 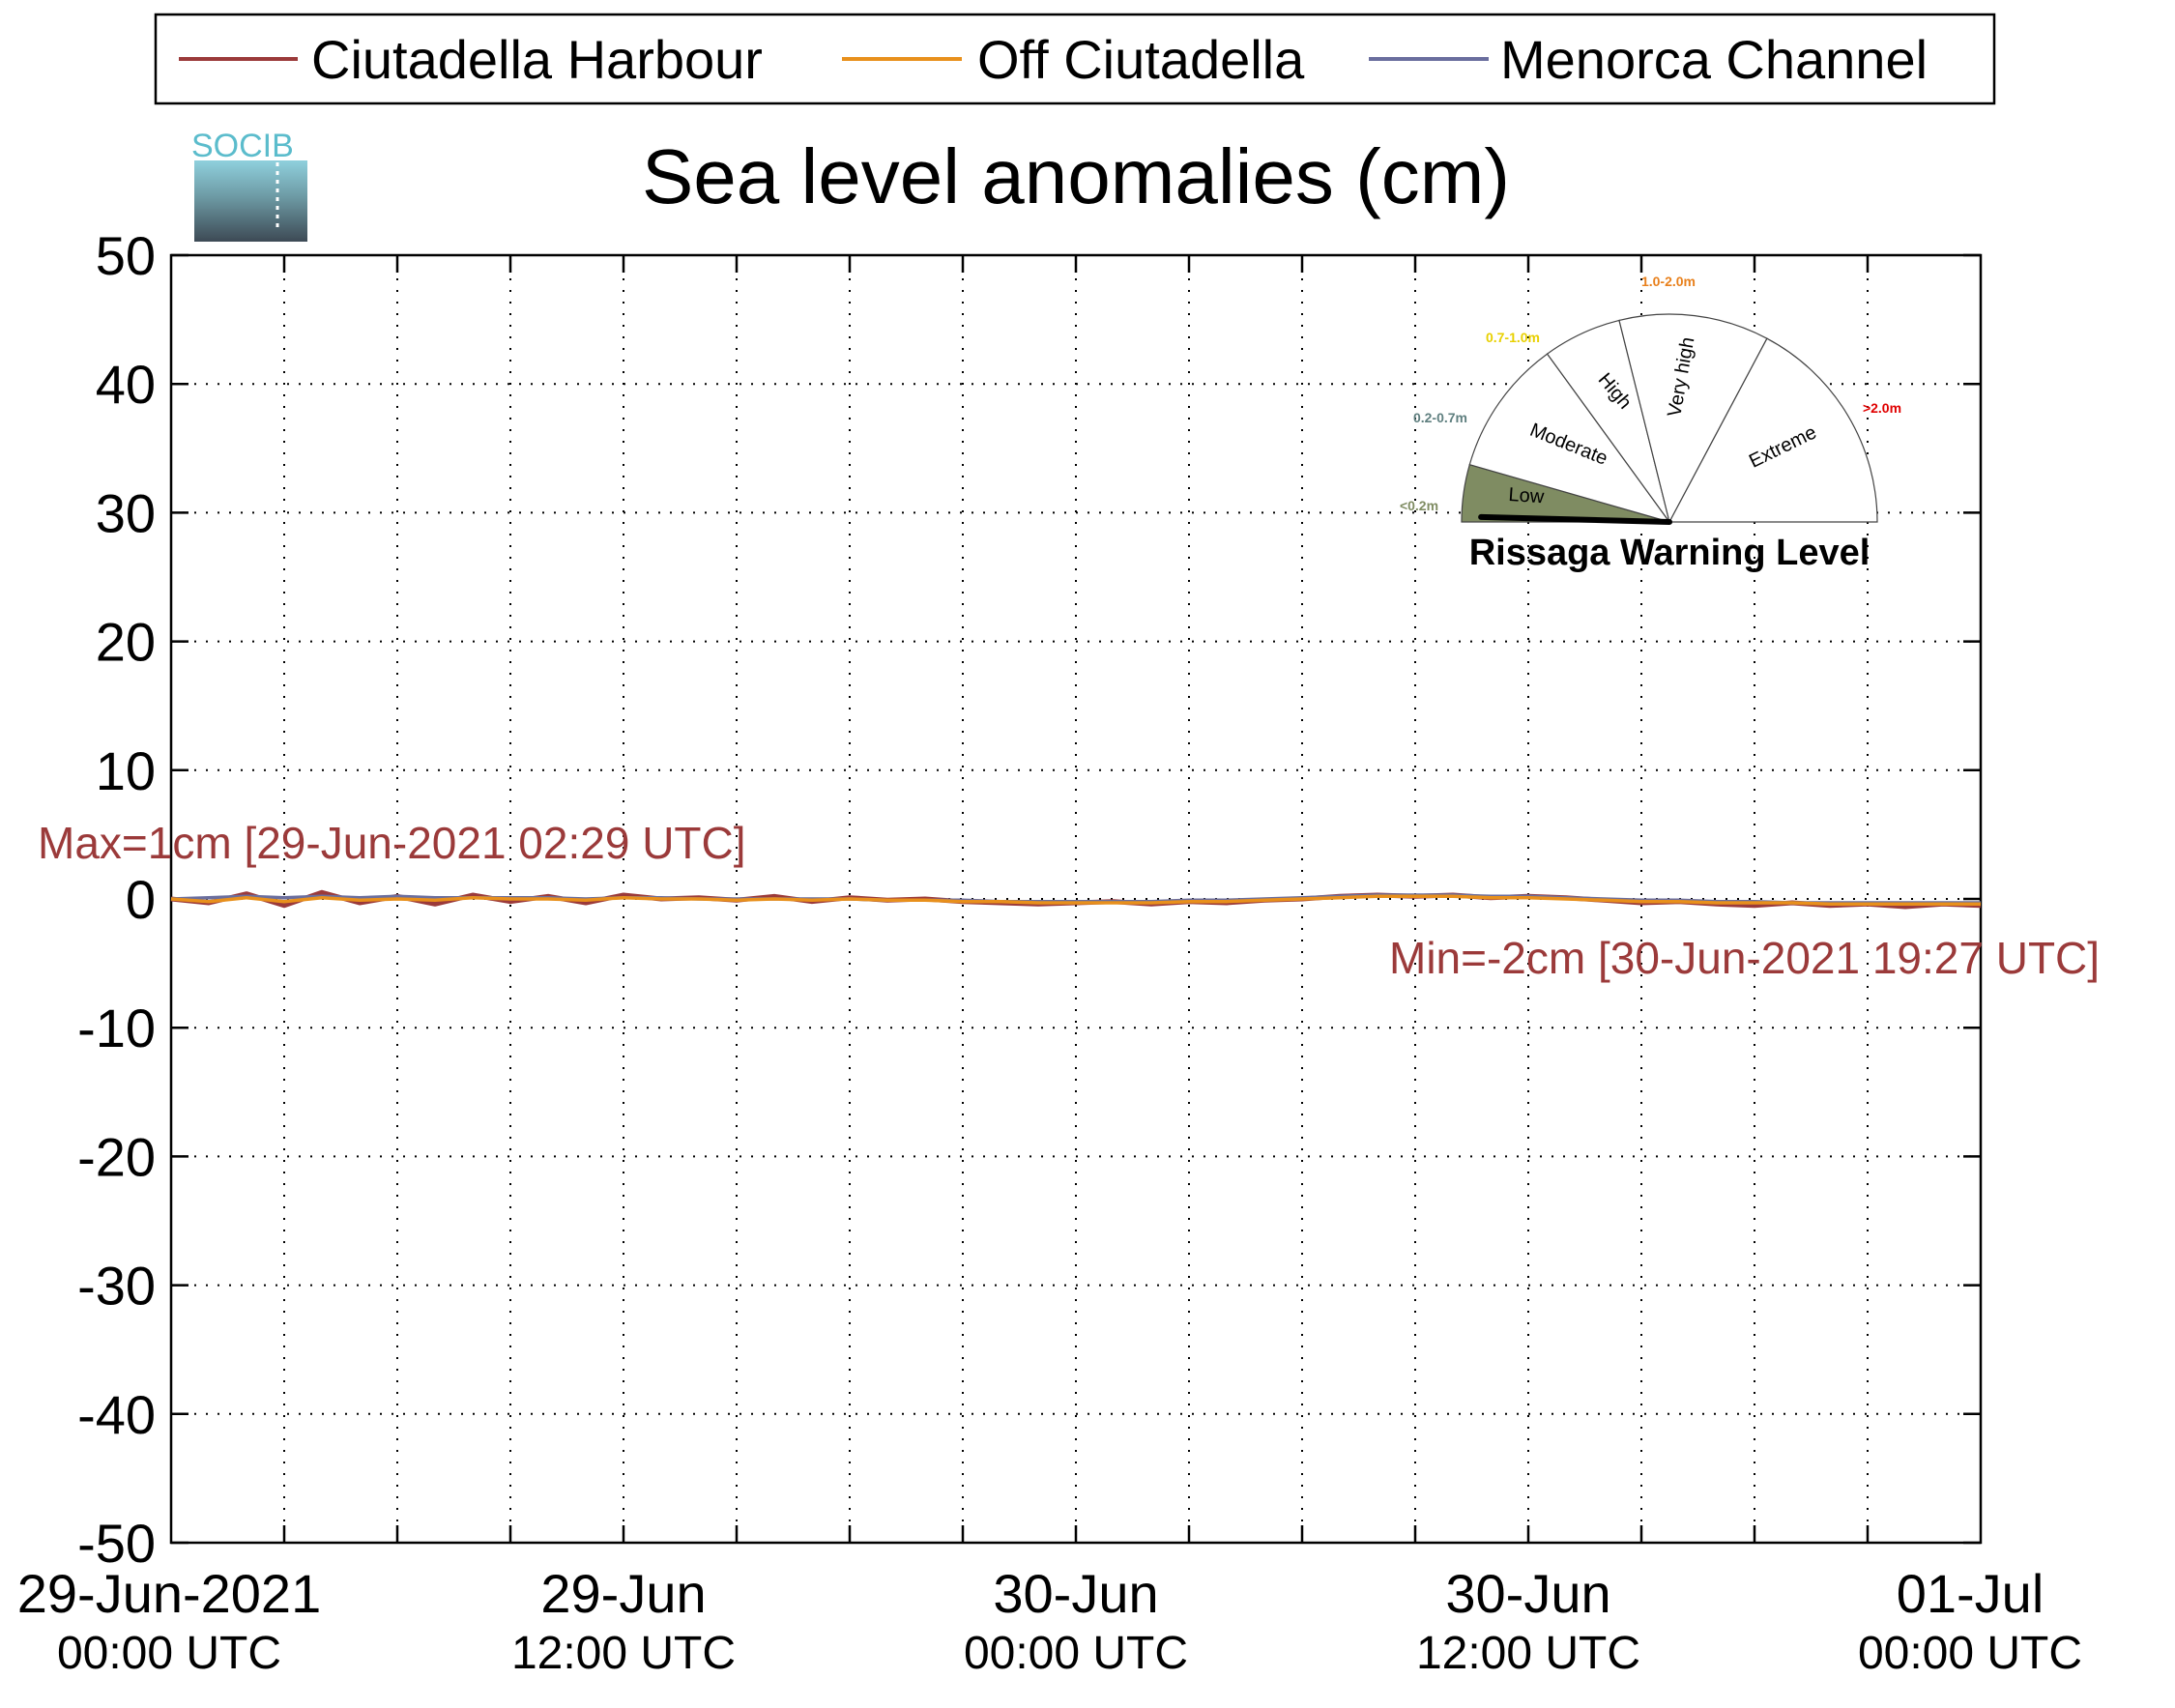 I want to click on gauge-range-label: 0.2-0.7m, so click(x=1440, y=417).